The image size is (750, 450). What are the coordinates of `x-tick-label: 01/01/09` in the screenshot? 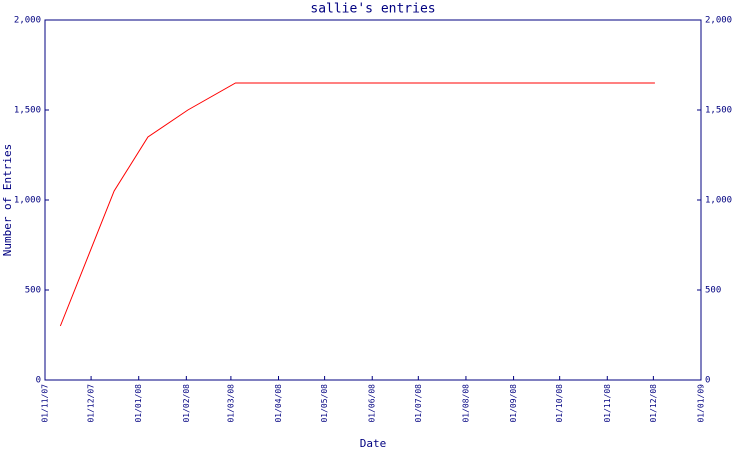 It's located at (701, 403).